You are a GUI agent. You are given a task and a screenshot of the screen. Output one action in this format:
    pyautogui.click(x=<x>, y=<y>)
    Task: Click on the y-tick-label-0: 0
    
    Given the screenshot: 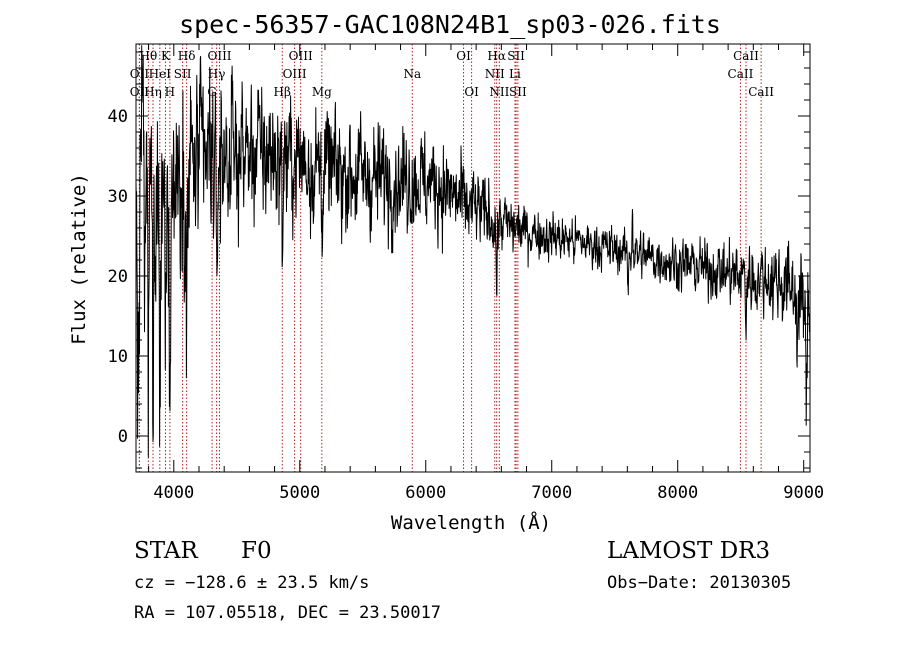 What is the action you would take?
    pyautogui.click(x=123, y=437)
    